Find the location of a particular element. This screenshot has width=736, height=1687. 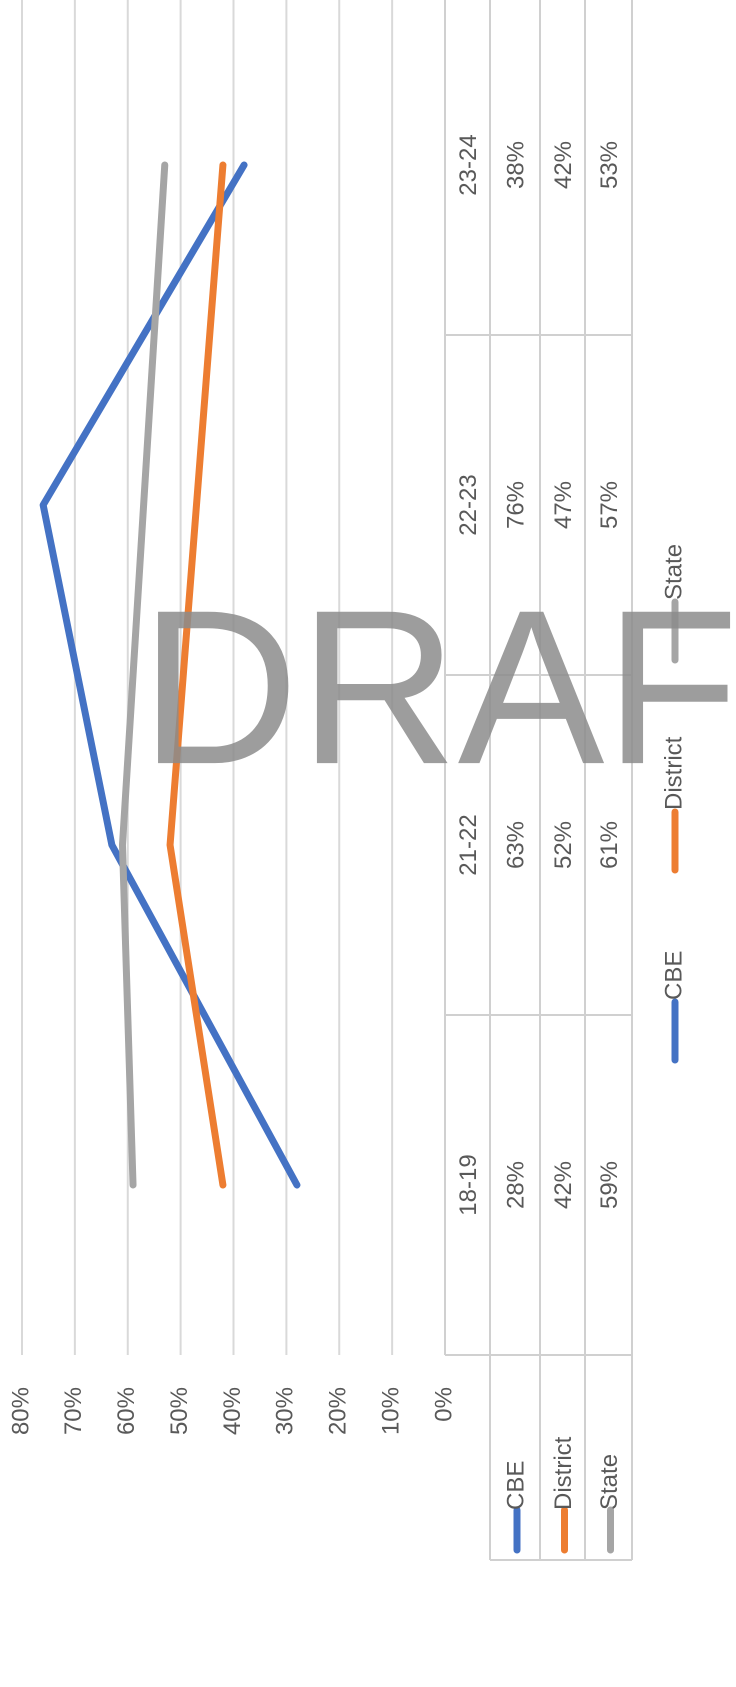

table-value: 76% is located at coordinates (515, 505).